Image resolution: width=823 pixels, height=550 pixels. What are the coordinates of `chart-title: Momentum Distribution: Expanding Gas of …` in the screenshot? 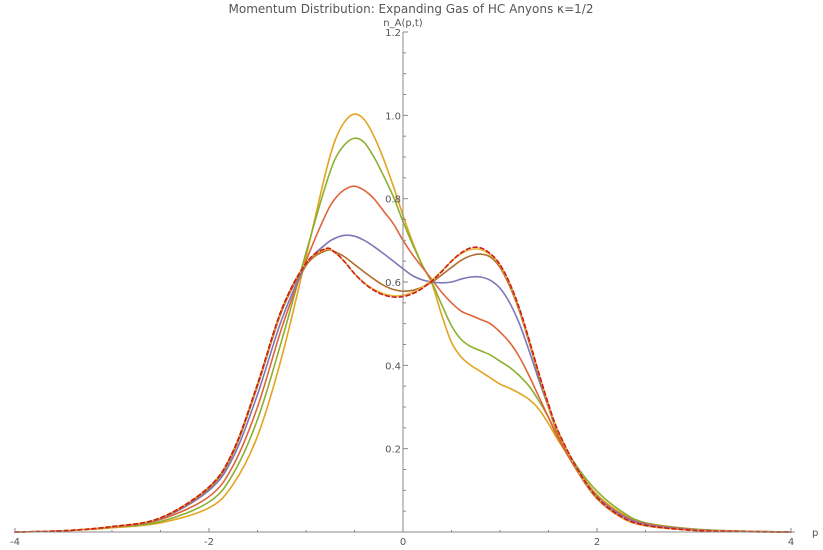 It's located at (411, 9).